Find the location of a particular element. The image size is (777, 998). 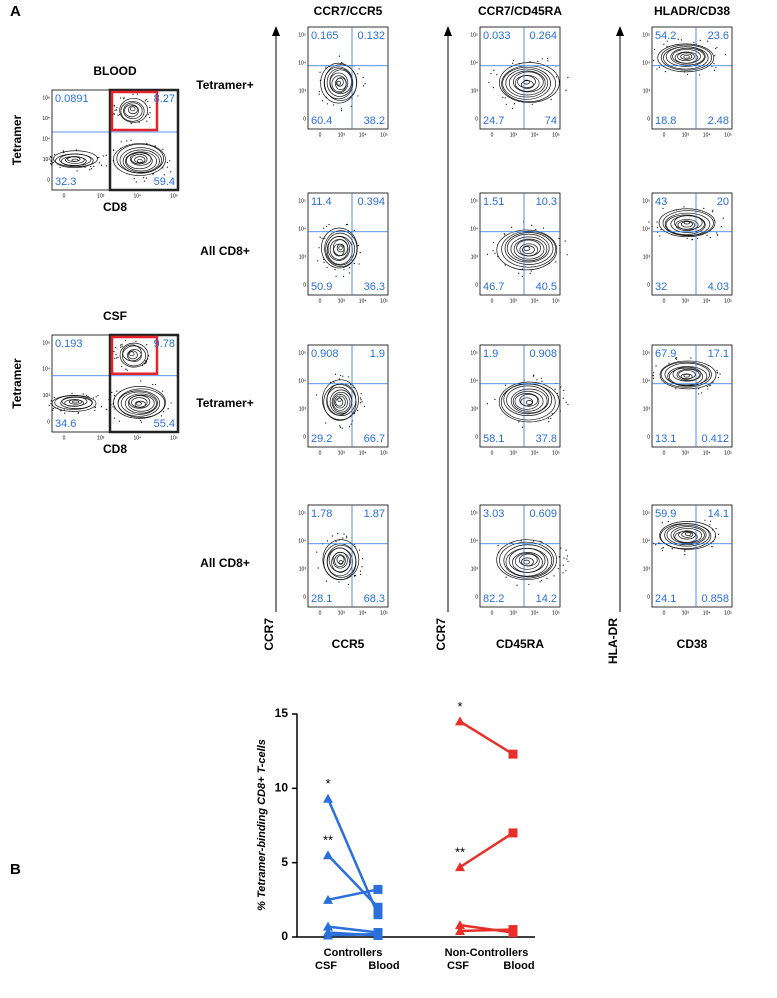

quadrant-value: 82.2 is located at coordinates (493, 599).